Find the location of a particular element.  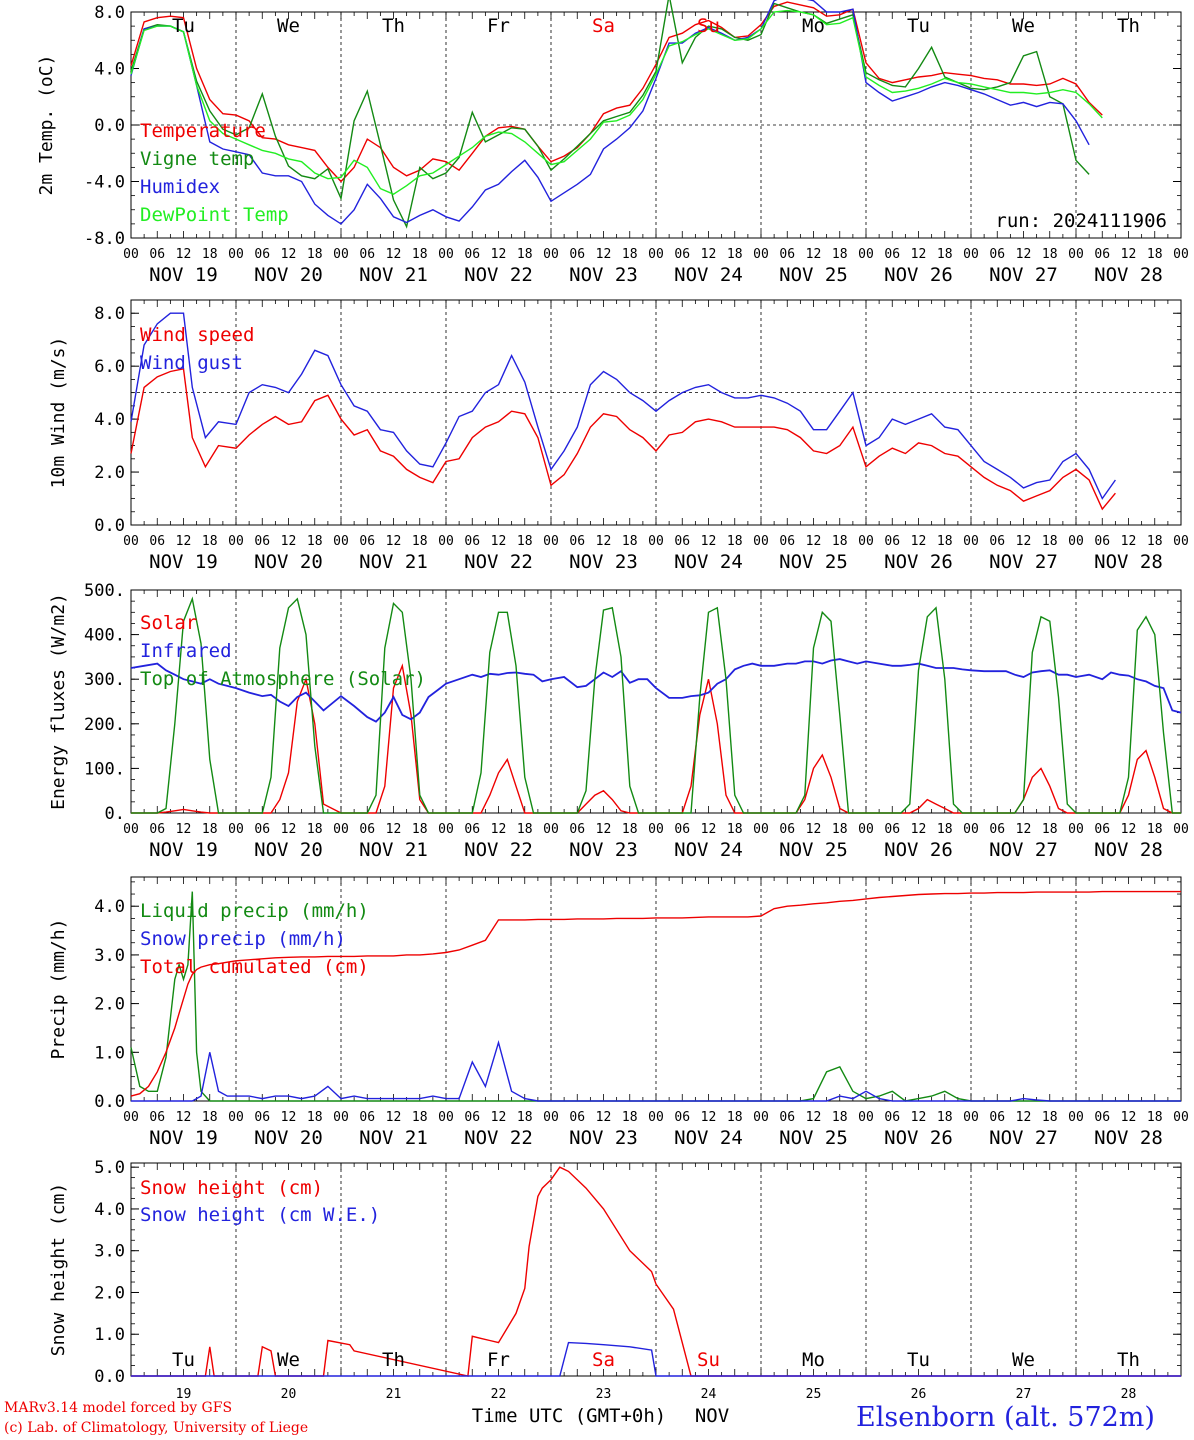

y-tick-label: 100. is located at coordinates (104, 769).